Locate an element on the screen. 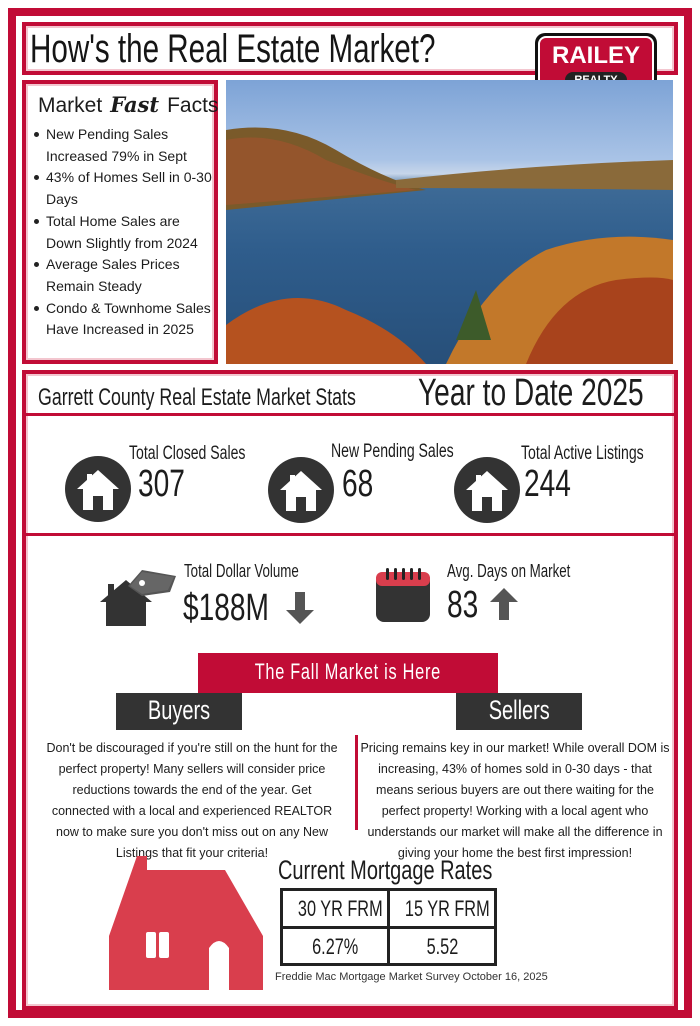 The image size is (700, 1026). fact-item: Average Sales Prices Remain Steady is located at coordinates (125, 275).